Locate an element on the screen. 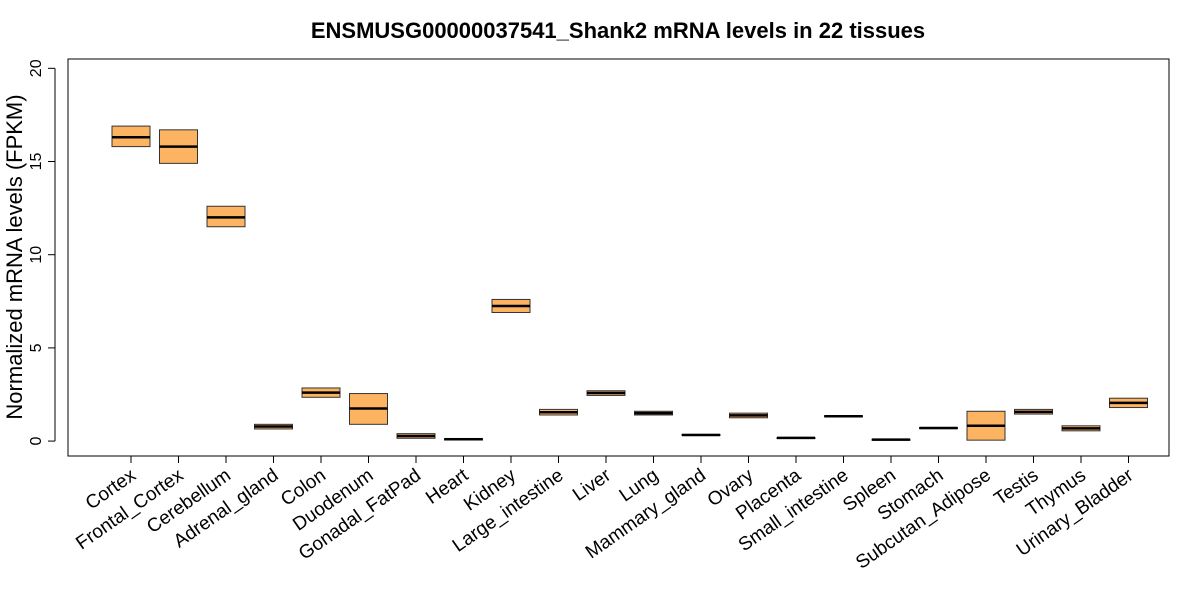 The width and height of the screenshot is (1200, 600). y-tick-label: 5 is located at coordinates (36, 347).